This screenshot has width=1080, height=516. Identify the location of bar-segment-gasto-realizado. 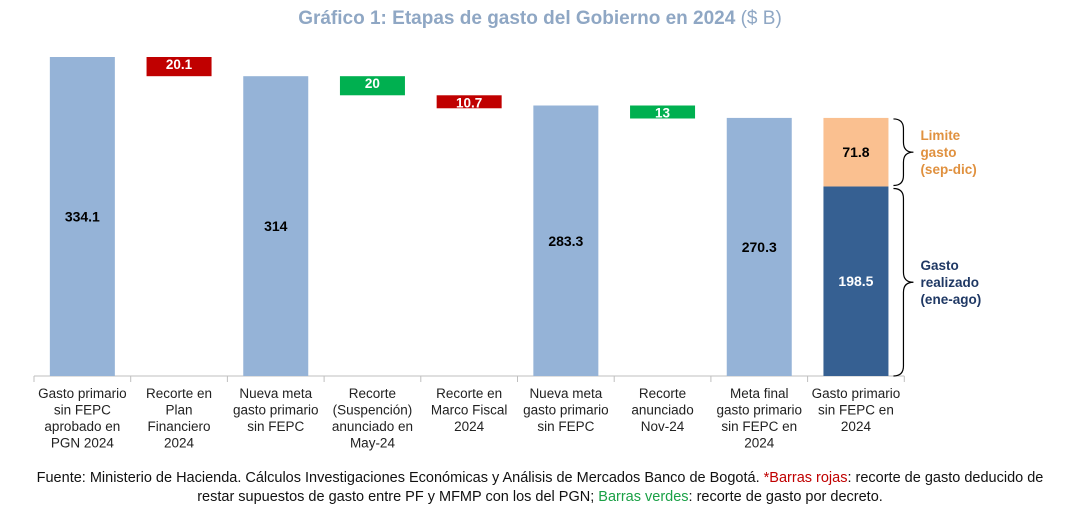
(856, 281).